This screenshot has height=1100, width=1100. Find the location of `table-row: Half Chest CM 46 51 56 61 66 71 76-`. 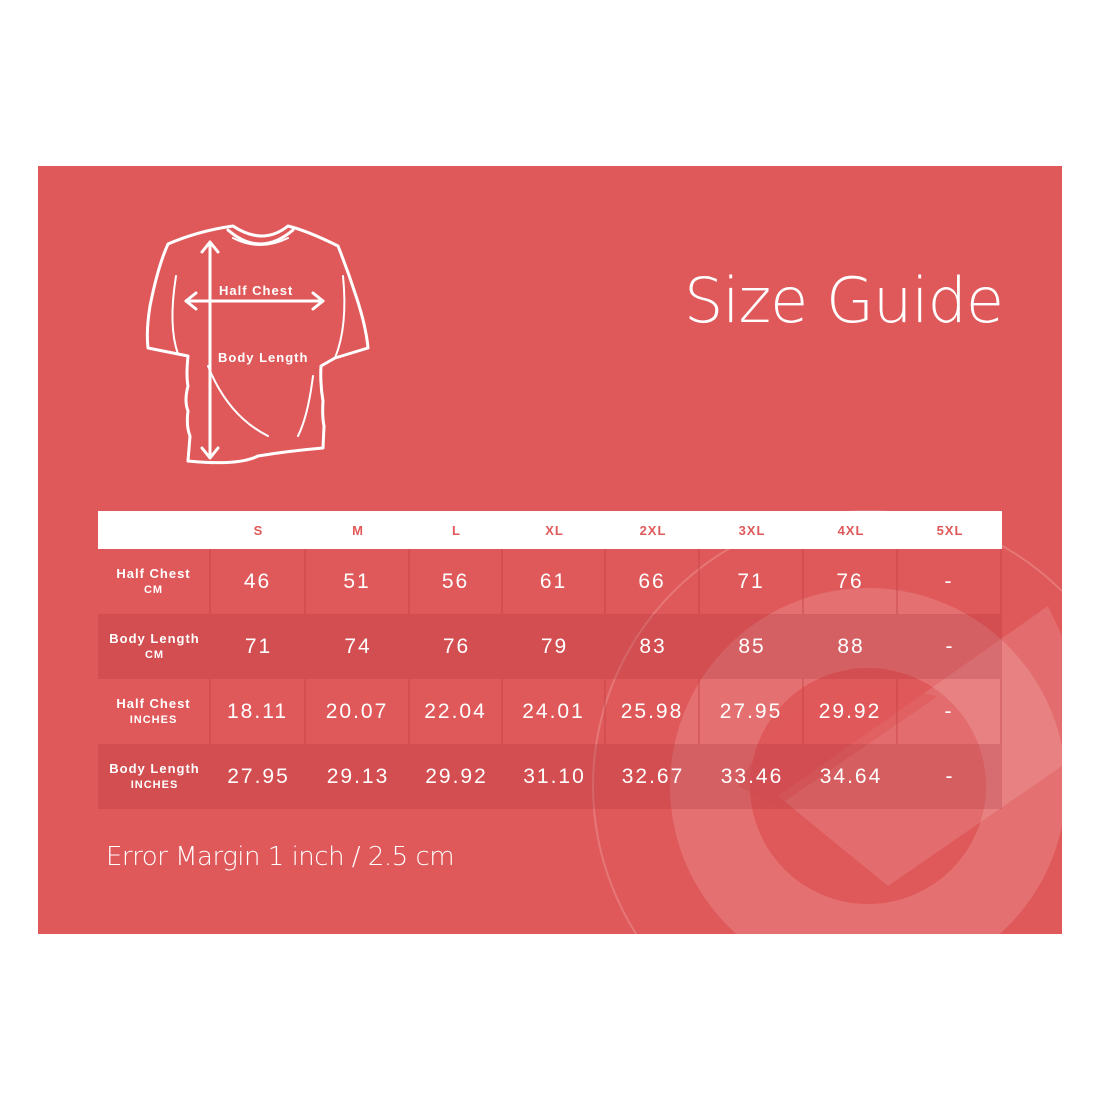

table-row: Half Chest CM 46 51 56 61 66 71 76- is located at coordinates (550, 581).